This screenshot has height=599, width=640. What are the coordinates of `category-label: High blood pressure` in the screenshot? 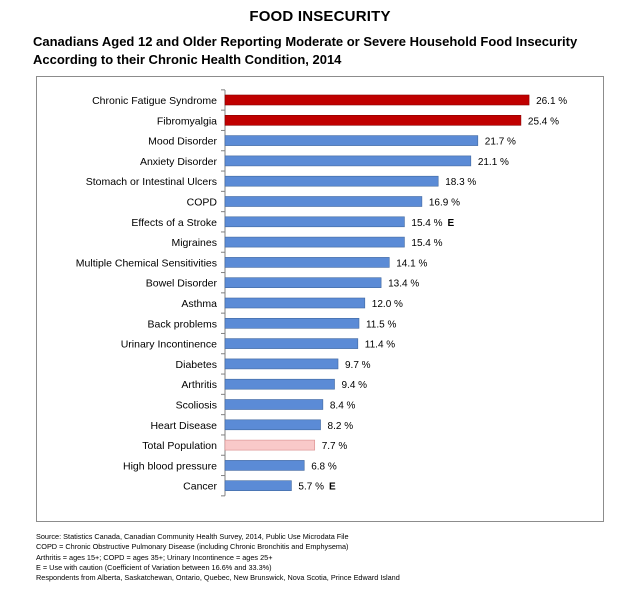 It's located at (170, 466).